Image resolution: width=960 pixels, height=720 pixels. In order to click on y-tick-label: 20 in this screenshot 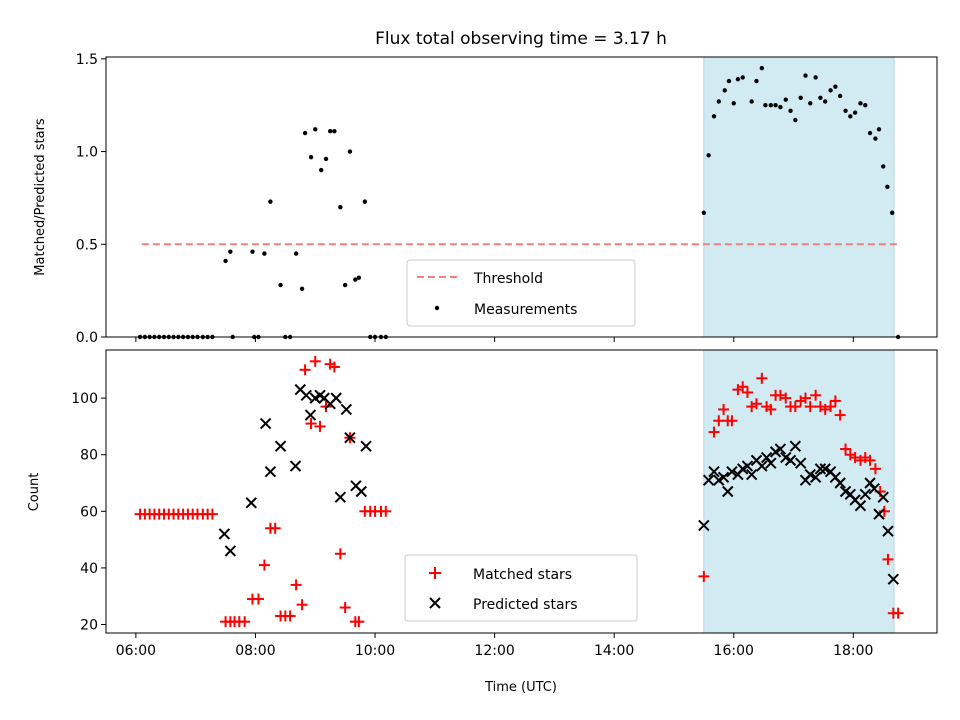, I will do `click(89, 626)`.